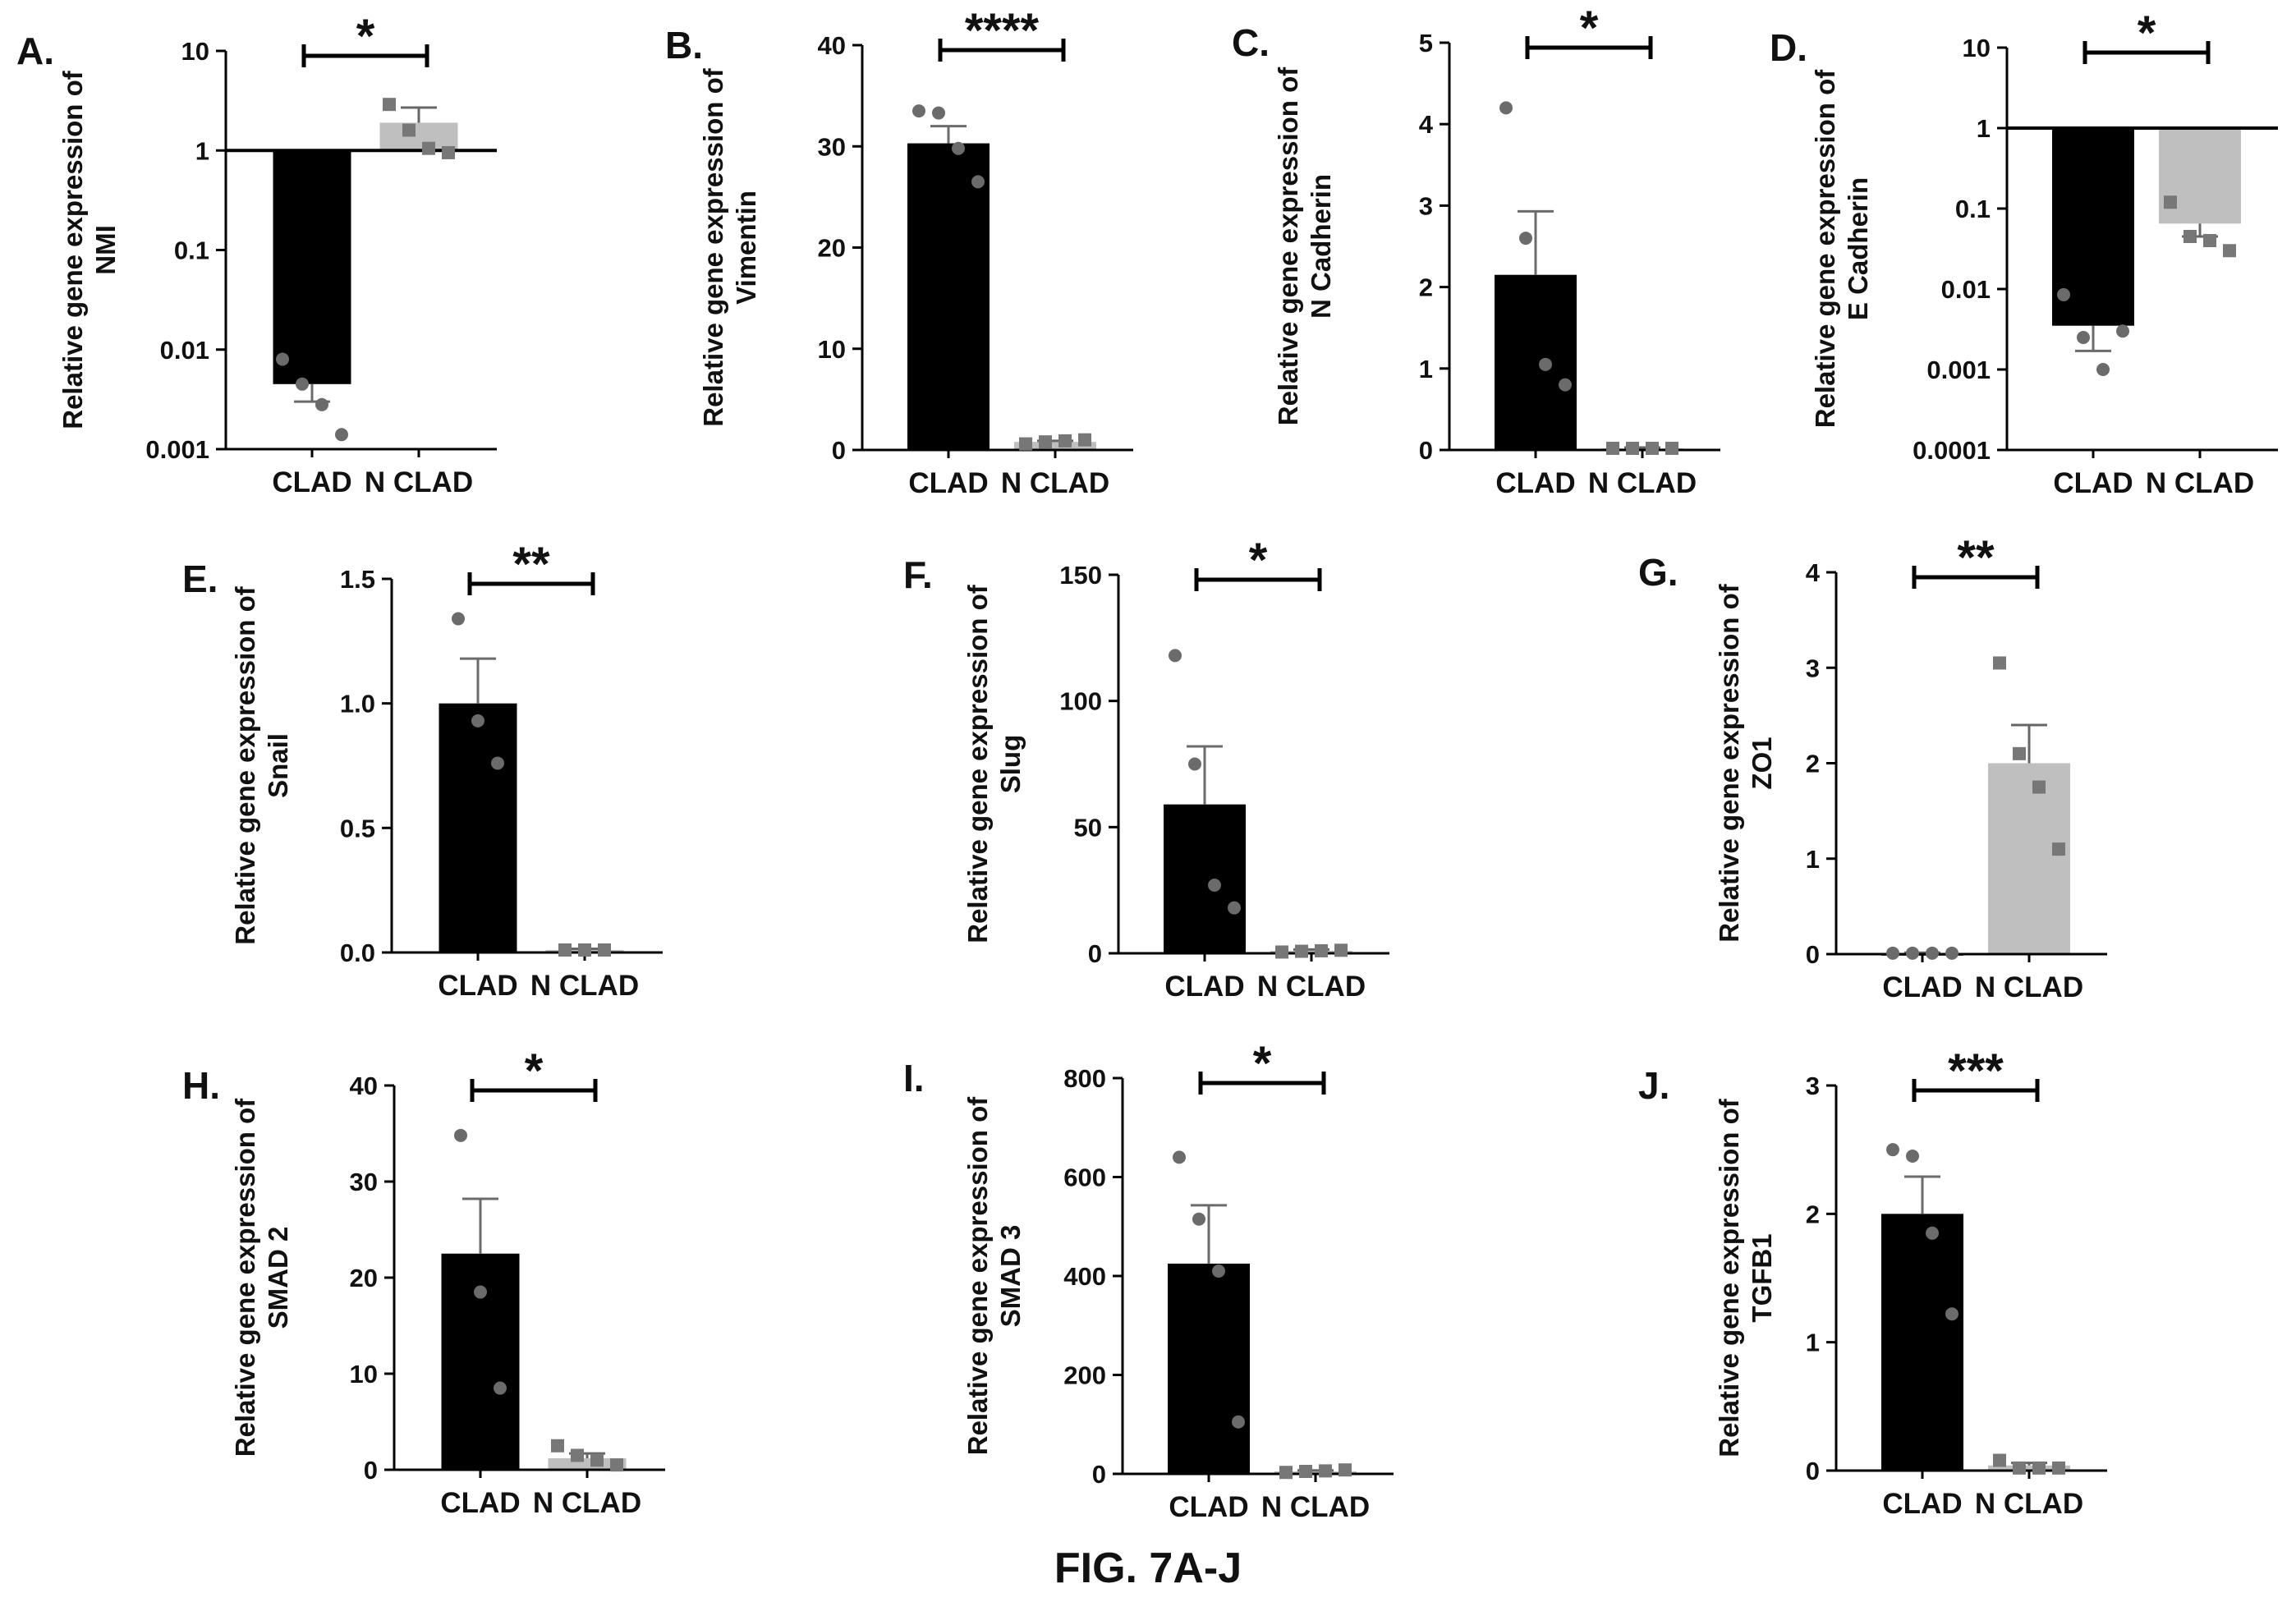  I want to click on significance-stars: ***, so click(1976, 1071).